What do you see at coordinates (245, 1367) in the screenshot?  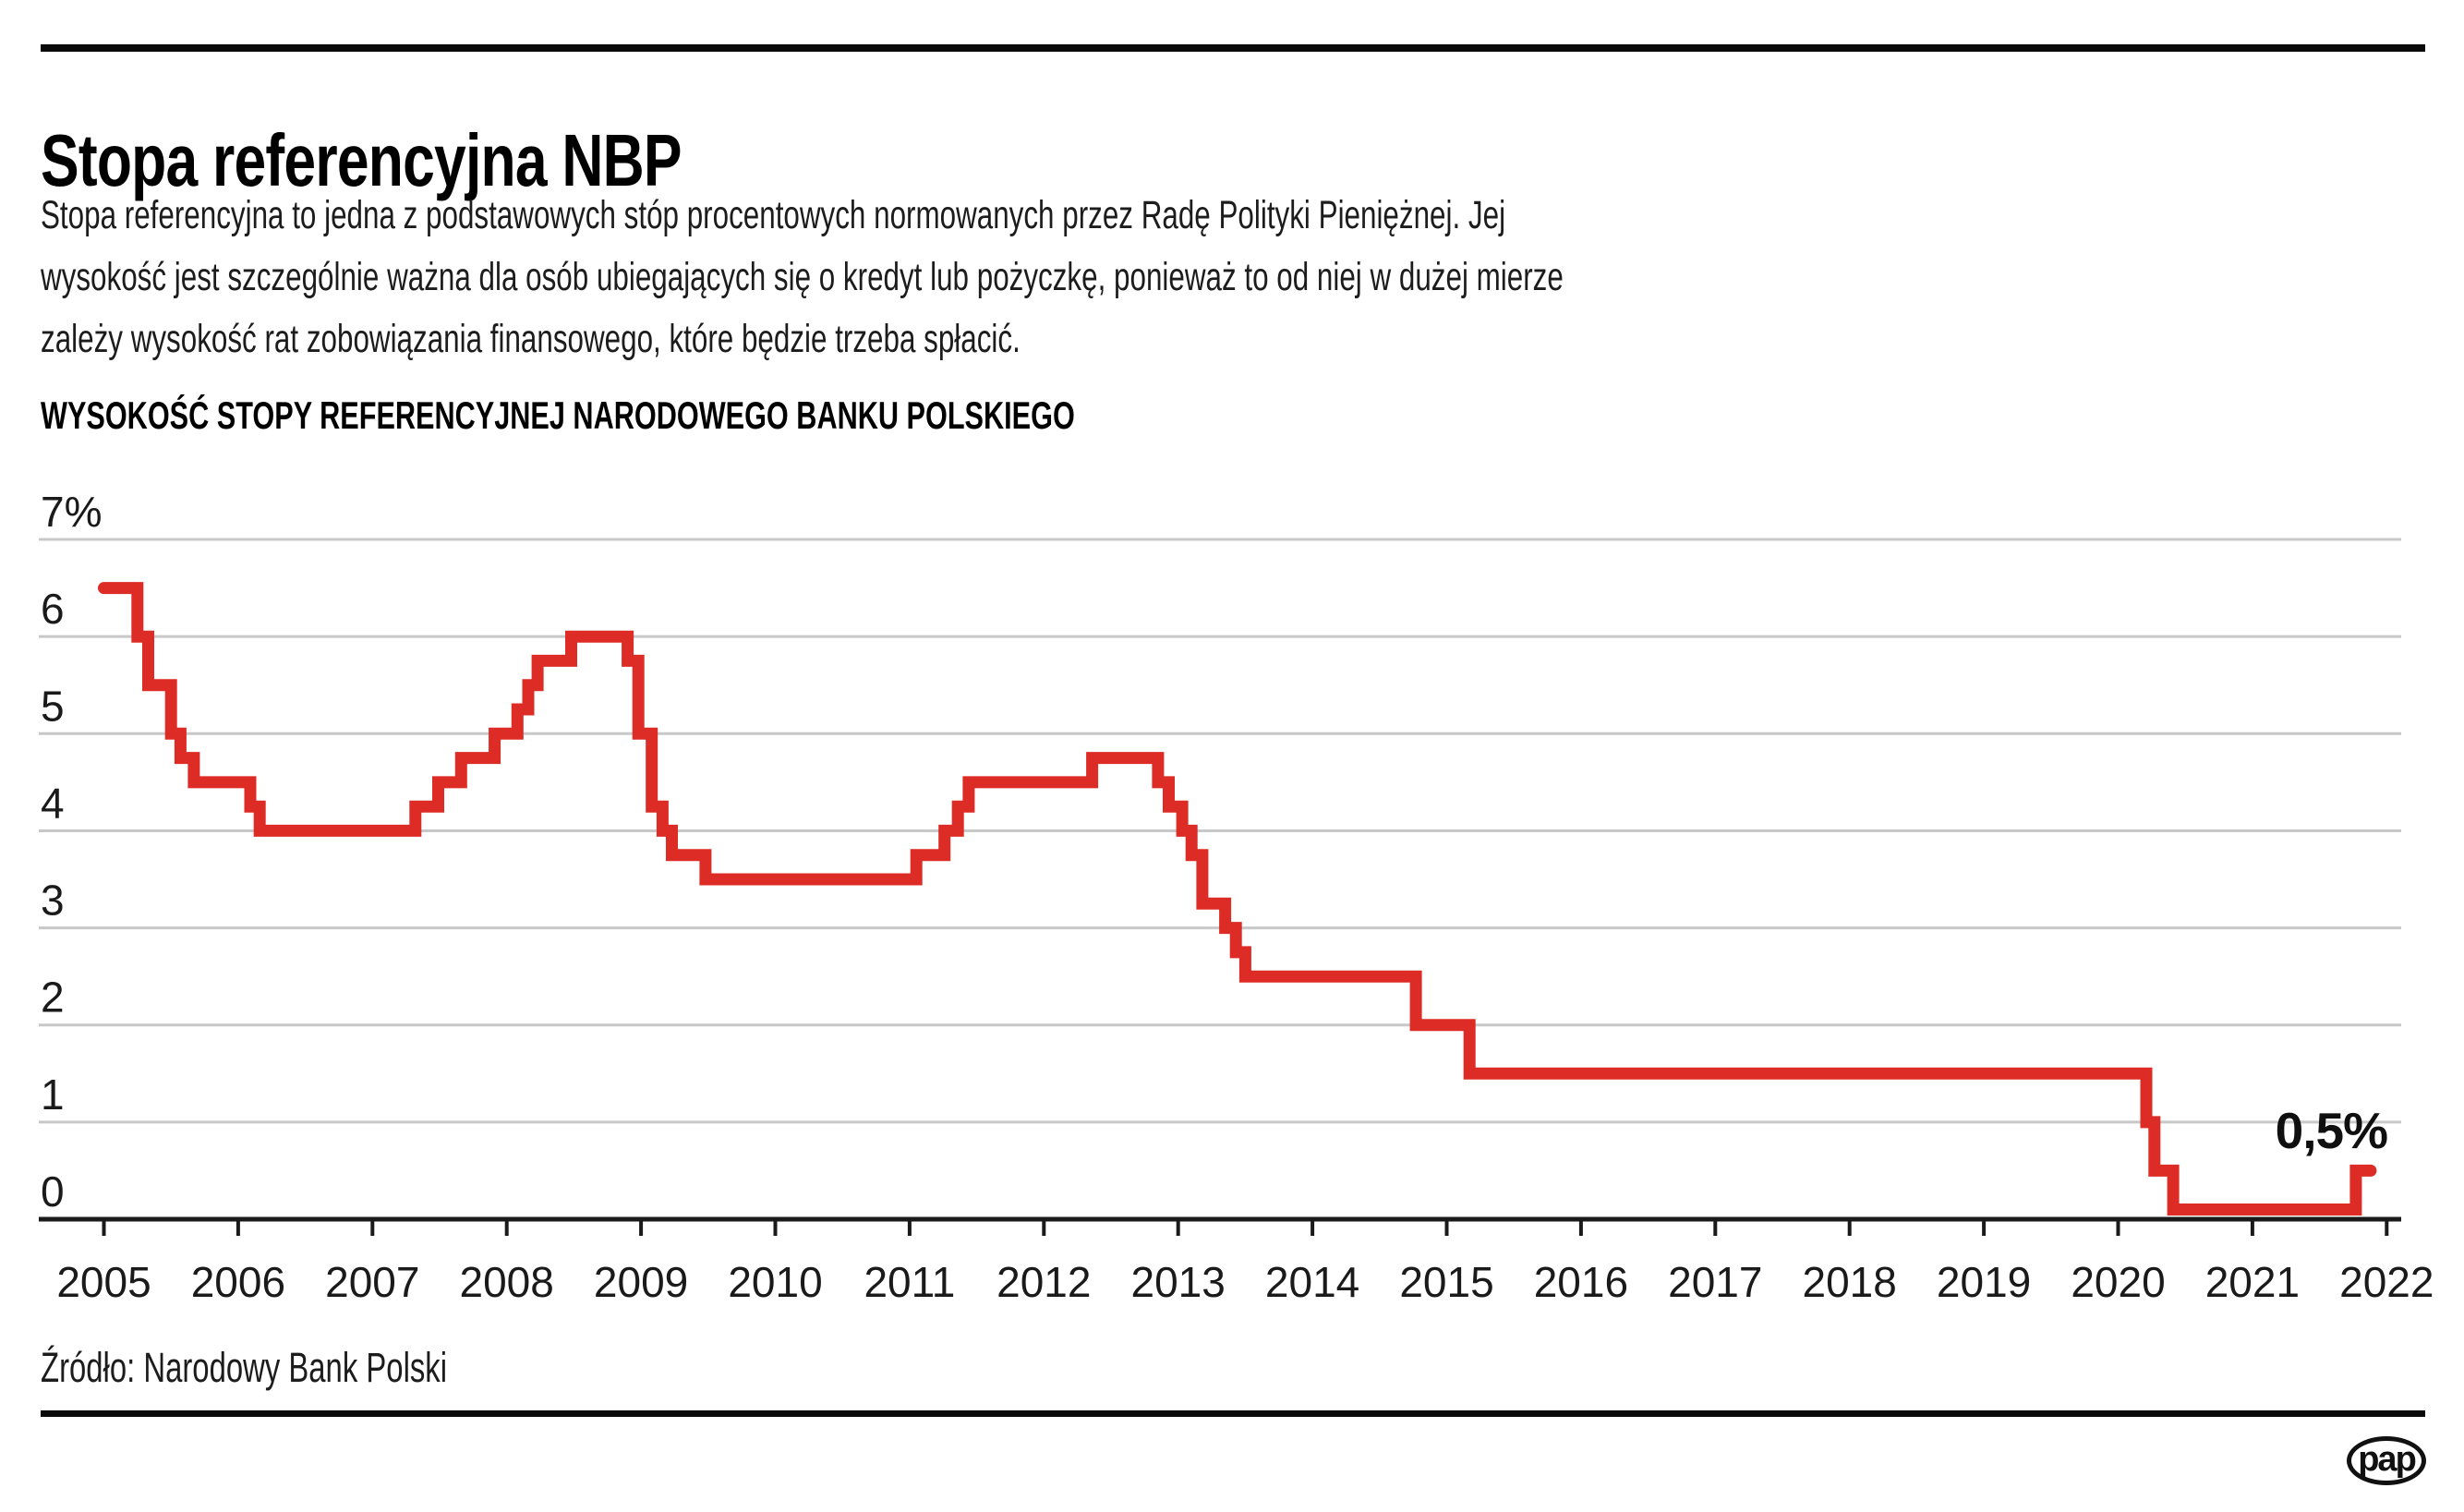 I see `source-note: Źródło: Narodowy Bank Polski` at bounding box center [245, 1367].